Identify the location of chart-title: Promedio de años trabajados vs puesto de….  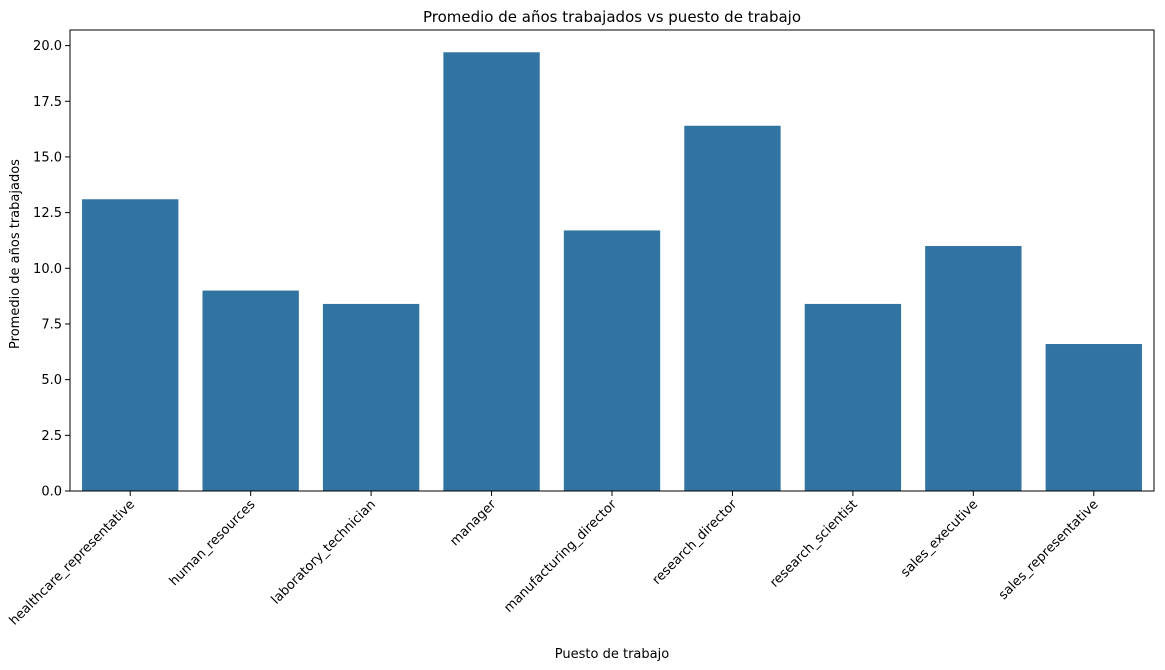
(612, 17).